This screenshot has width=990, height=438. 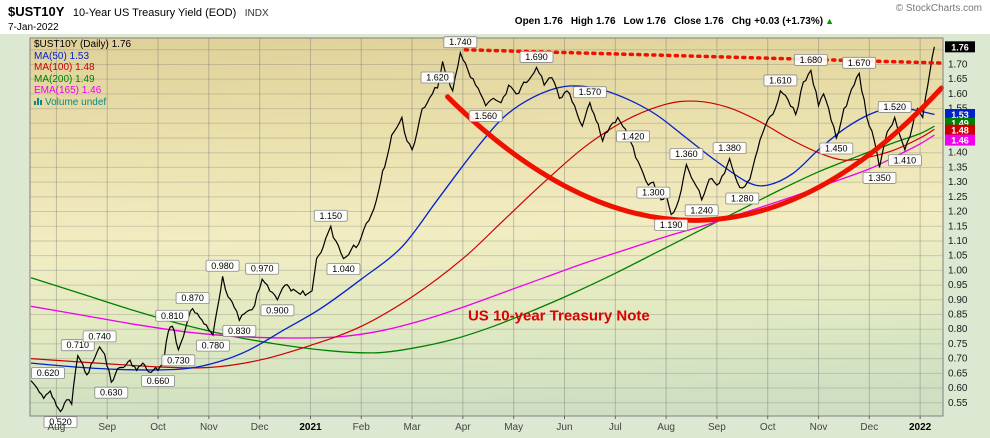 I want to click on close-value: 1.76, so click(x=714, y=21).